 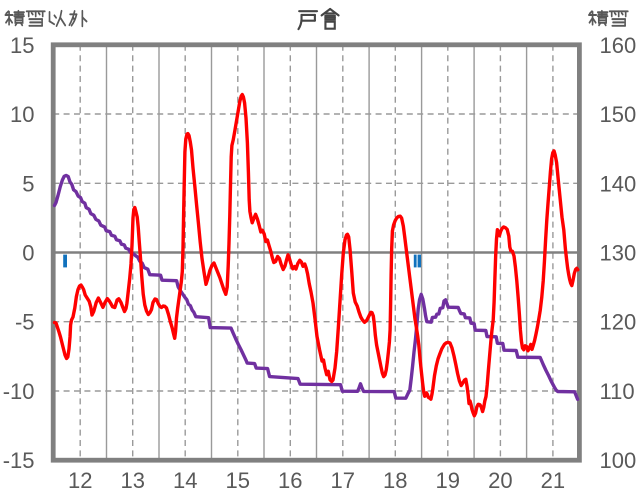 I want to click on svg-text: 18, so click(x=395, y=480).